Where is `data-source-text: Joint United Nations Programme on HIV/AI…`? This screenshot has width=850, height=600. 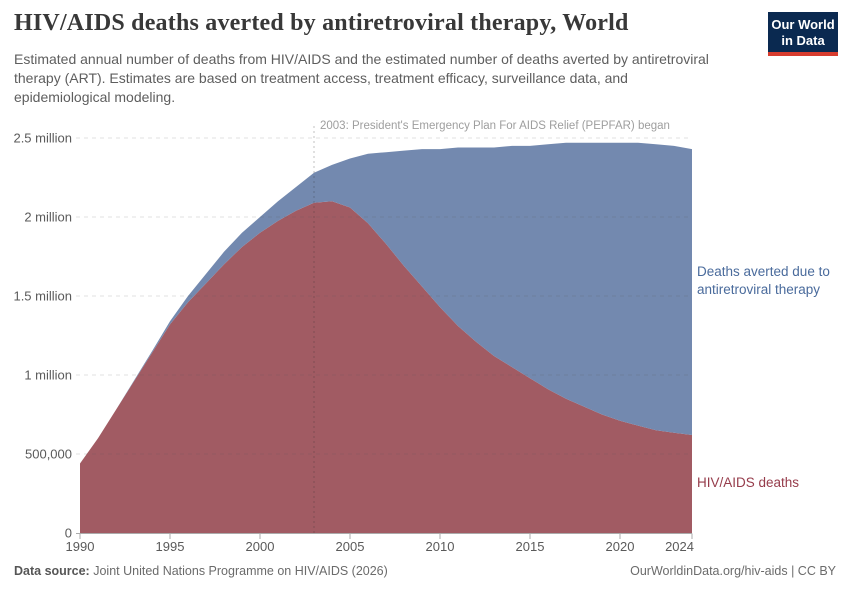
data-source-text: Joint United Nations Programme on HIV/AI… is located at coordinates (240, 571).